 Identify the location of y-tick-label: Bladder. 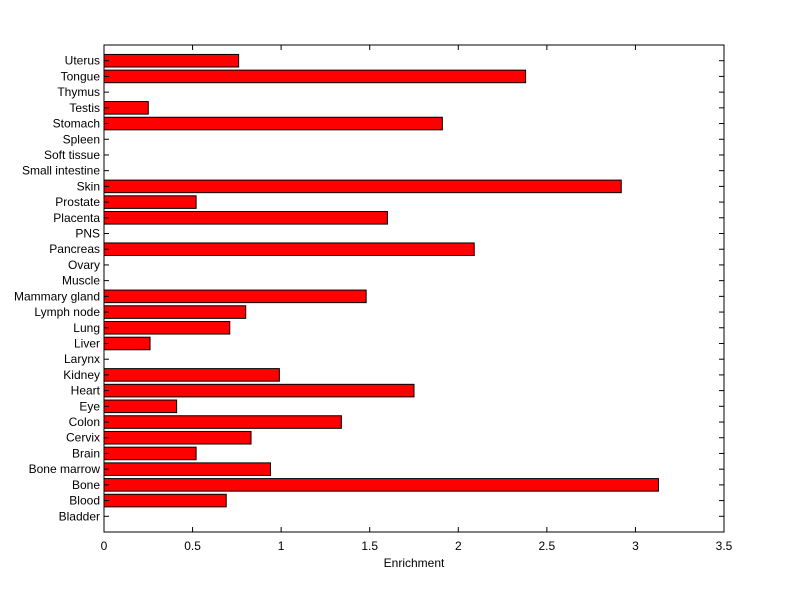
(79, 516).